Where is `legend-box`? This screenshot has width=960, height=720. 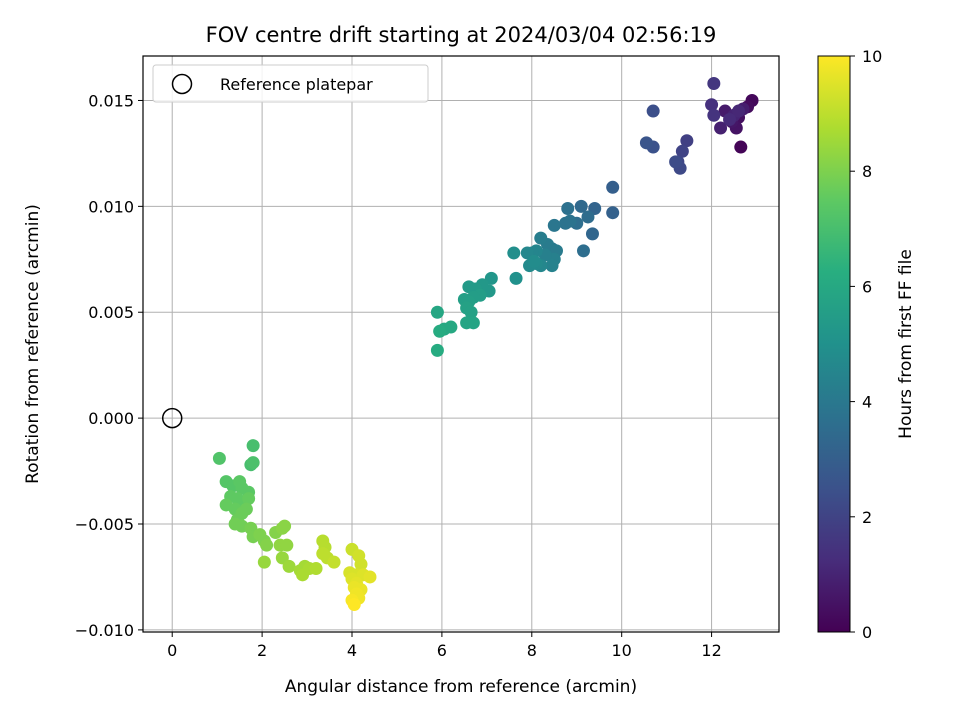
legend-box is located at coordinates (290, 83).